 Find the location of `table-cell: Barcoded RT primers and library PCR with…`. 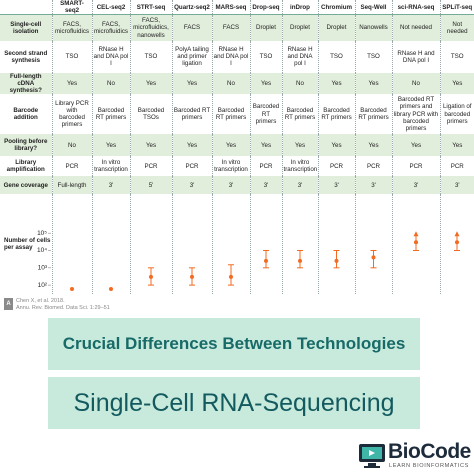

table-cell: Barcoded RT primers and library PCR with… is located at coordinates (415, 114).